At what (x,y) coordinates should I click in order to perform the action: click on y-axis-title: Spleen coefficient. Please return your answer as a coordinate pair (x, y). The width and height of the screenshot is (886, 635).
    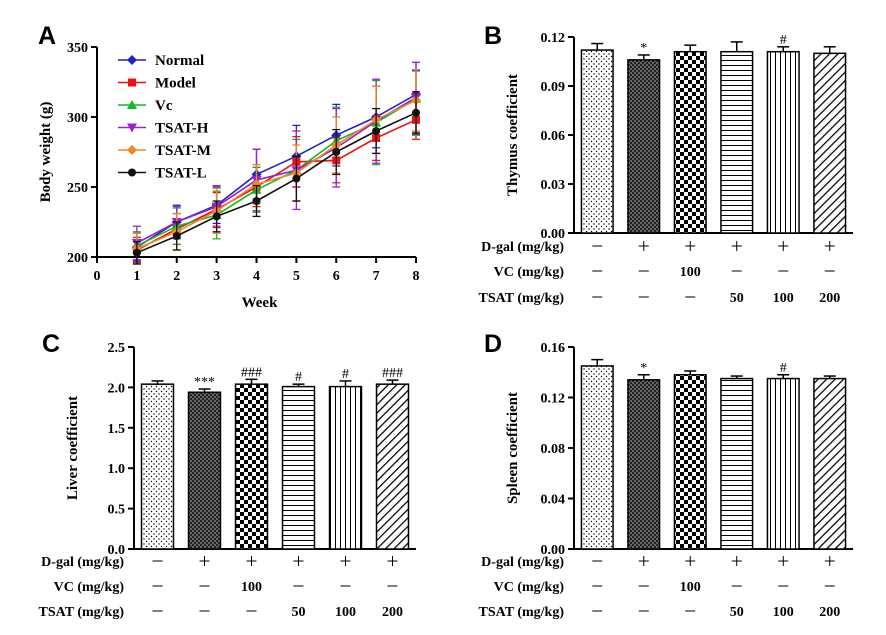
    Looking at the image, I should click on (513, 448).